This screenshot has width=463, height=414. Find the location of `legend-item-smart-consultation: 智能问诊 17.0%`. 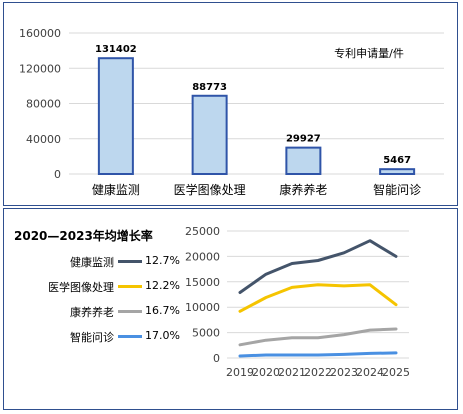

legend-item-smart-consultation: 智能问诊 17.0% is located at coordinates (97, 341).